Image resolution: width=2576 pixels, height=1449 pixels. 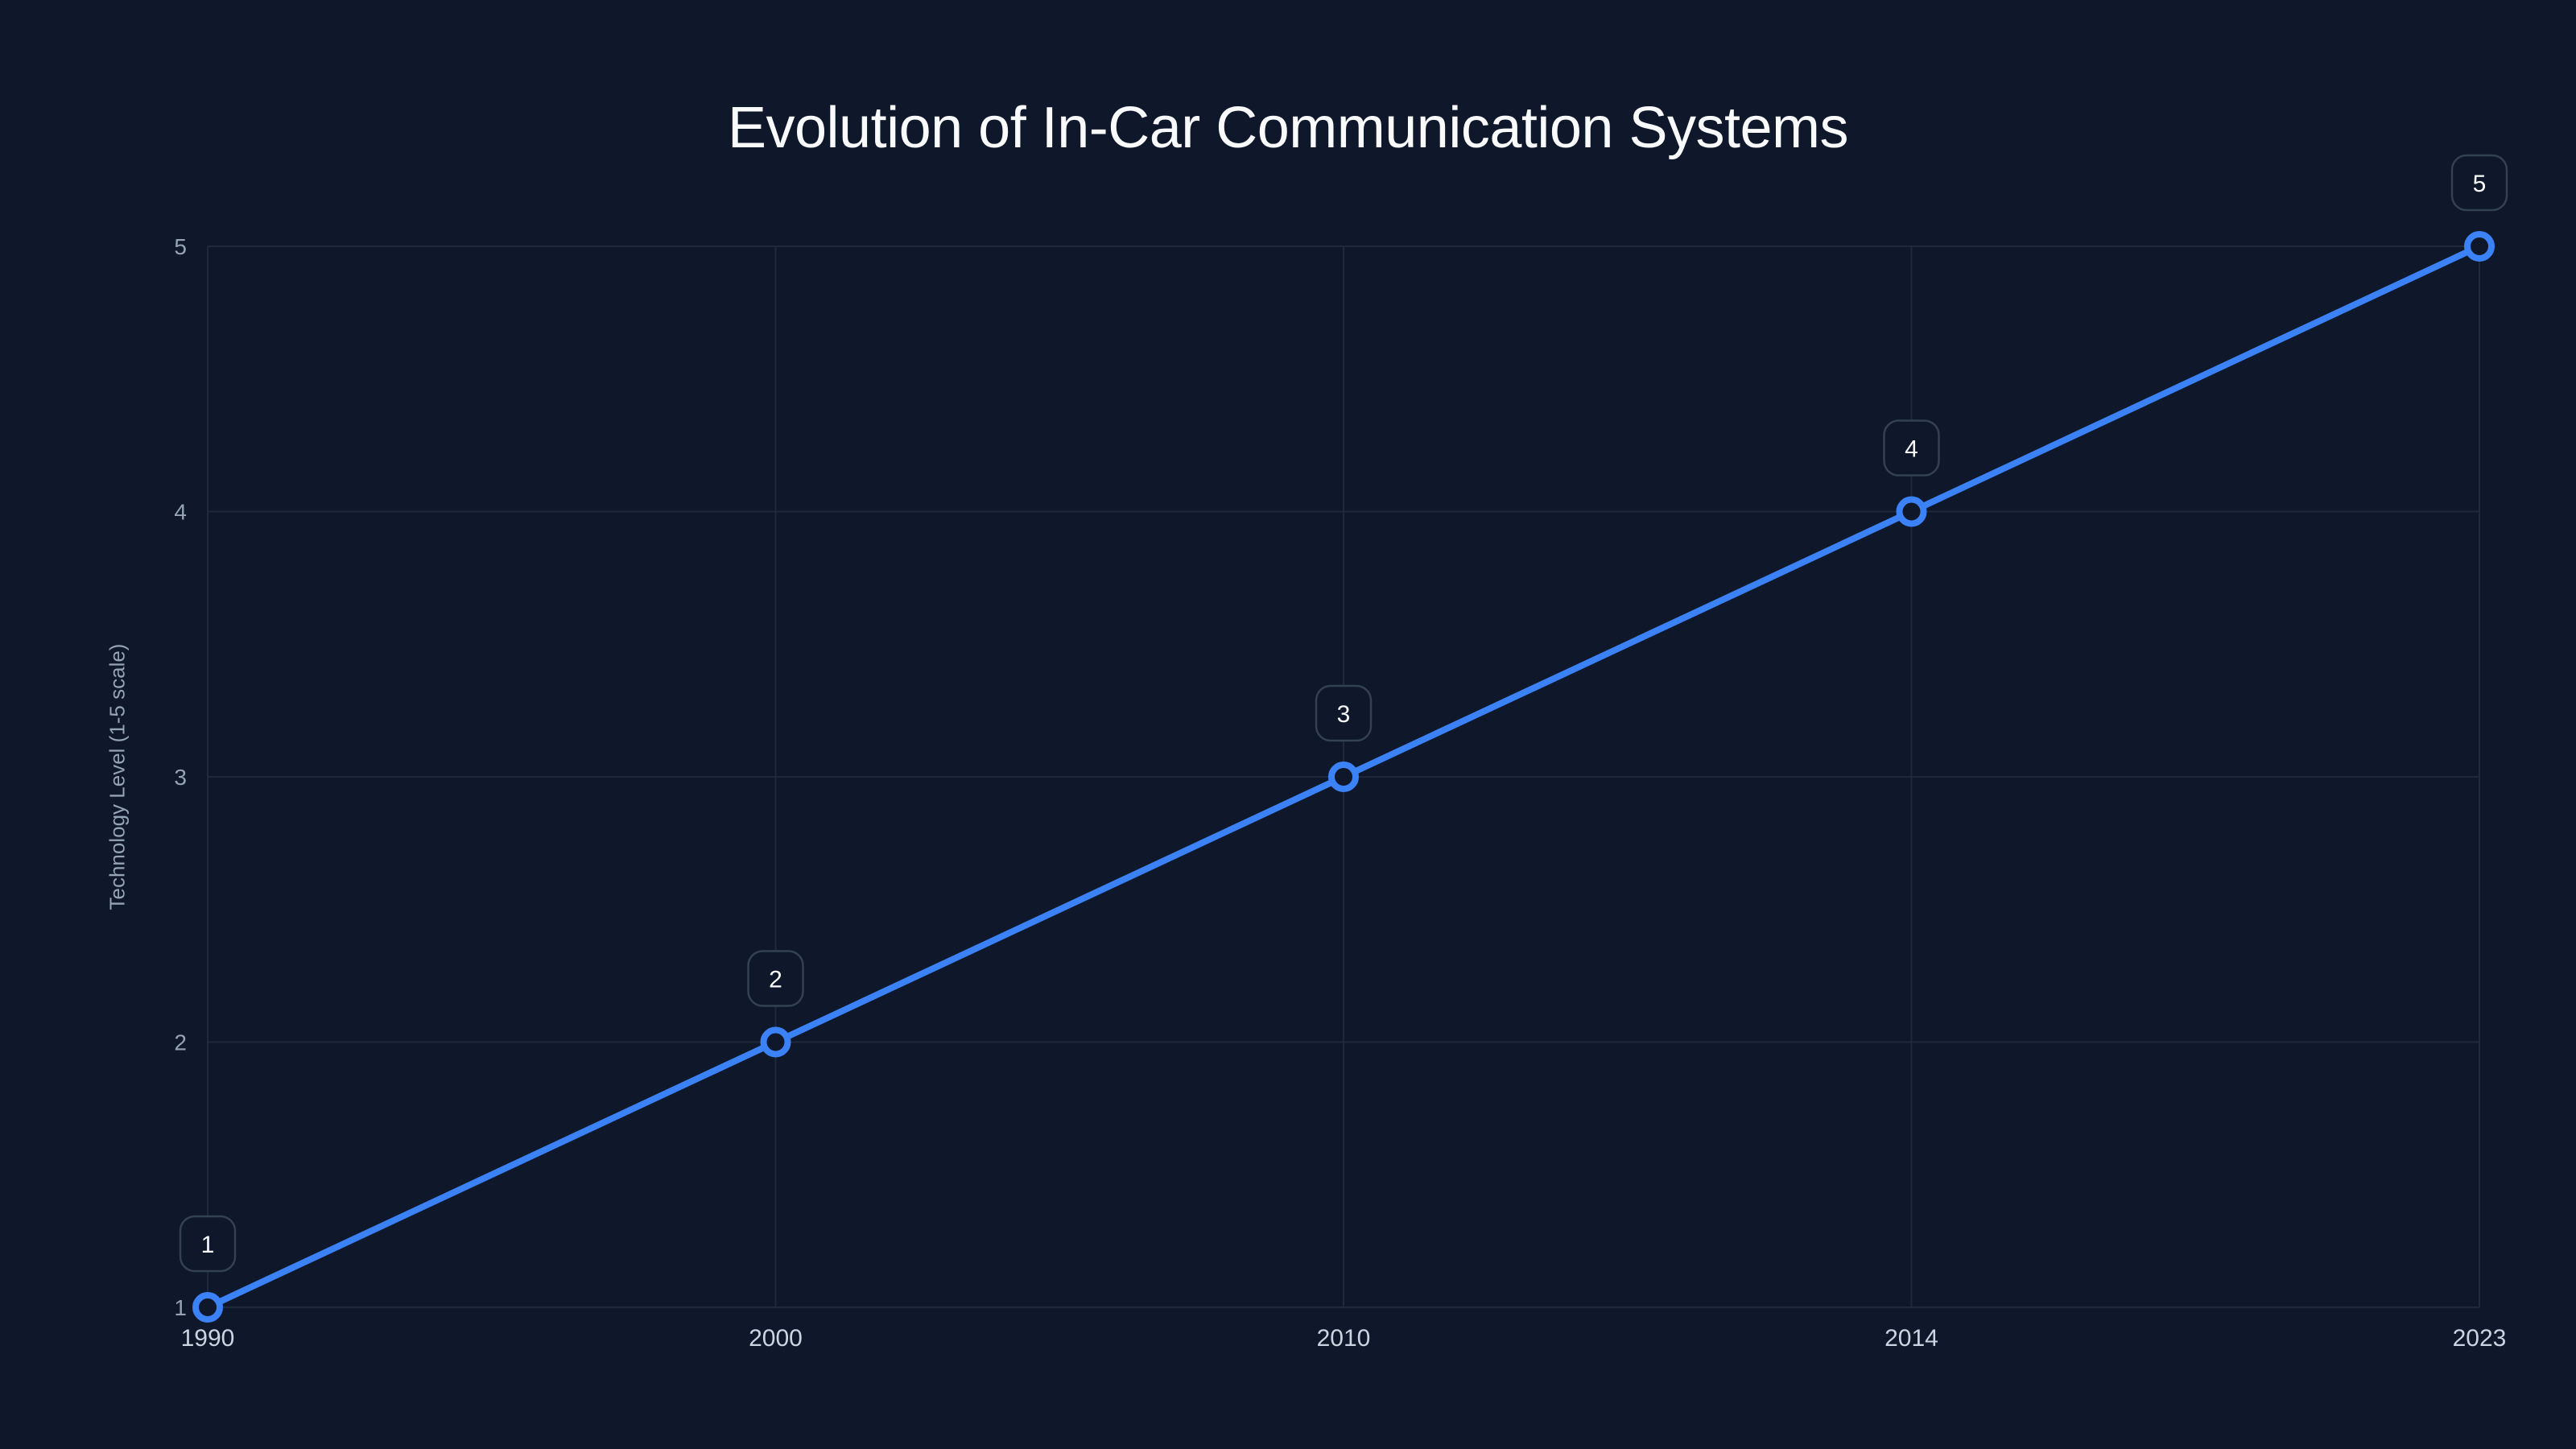 I want to click on y-tick-label: 5, so click(x=180, y=246).